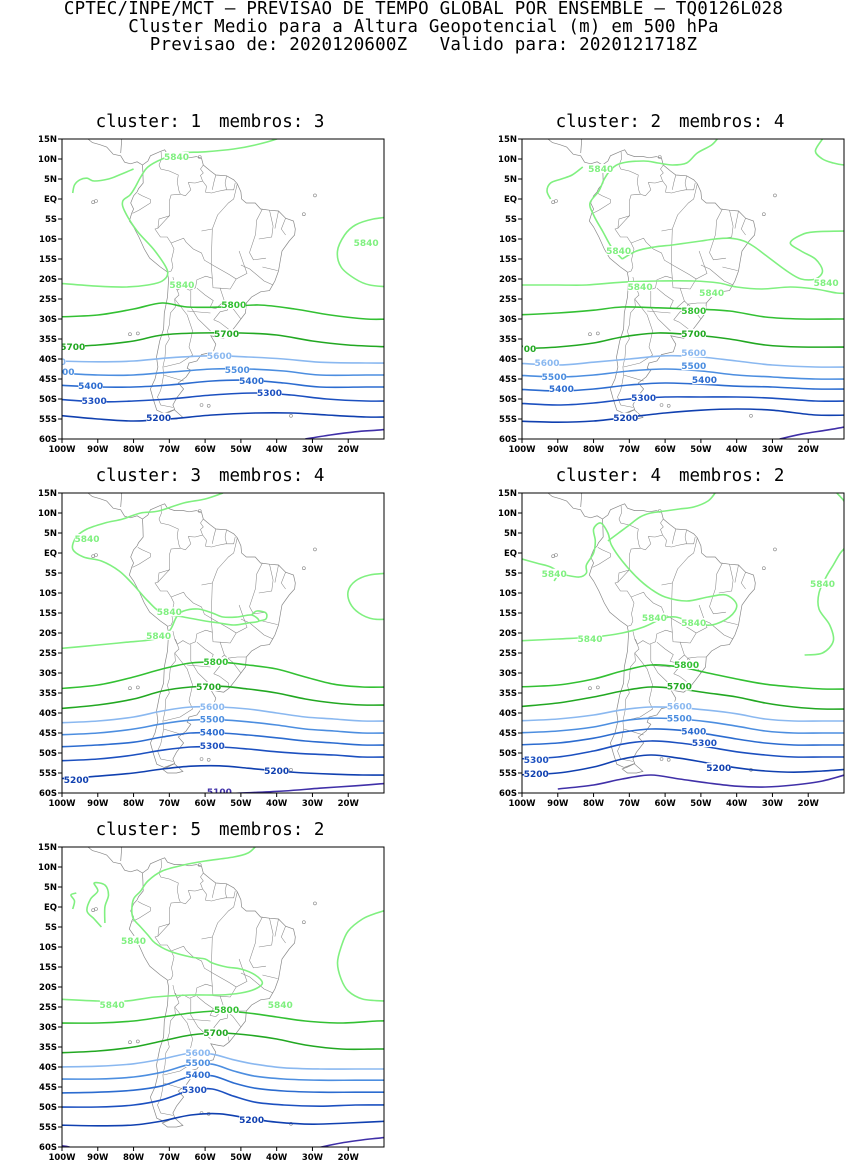 This screenshot has height=1162, width=847. Describe the element at coordinates (508, 654) in the screenshot. I see `lat-tick-label: 25S` at that location.